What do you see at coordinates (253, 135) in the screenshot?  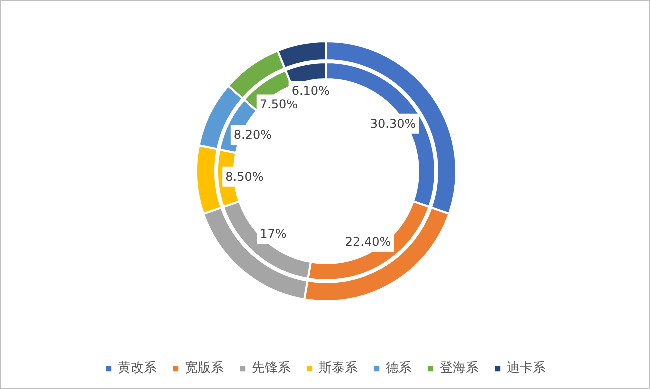 I see `data-label: 8.20%` at bounding box center [253, 135].